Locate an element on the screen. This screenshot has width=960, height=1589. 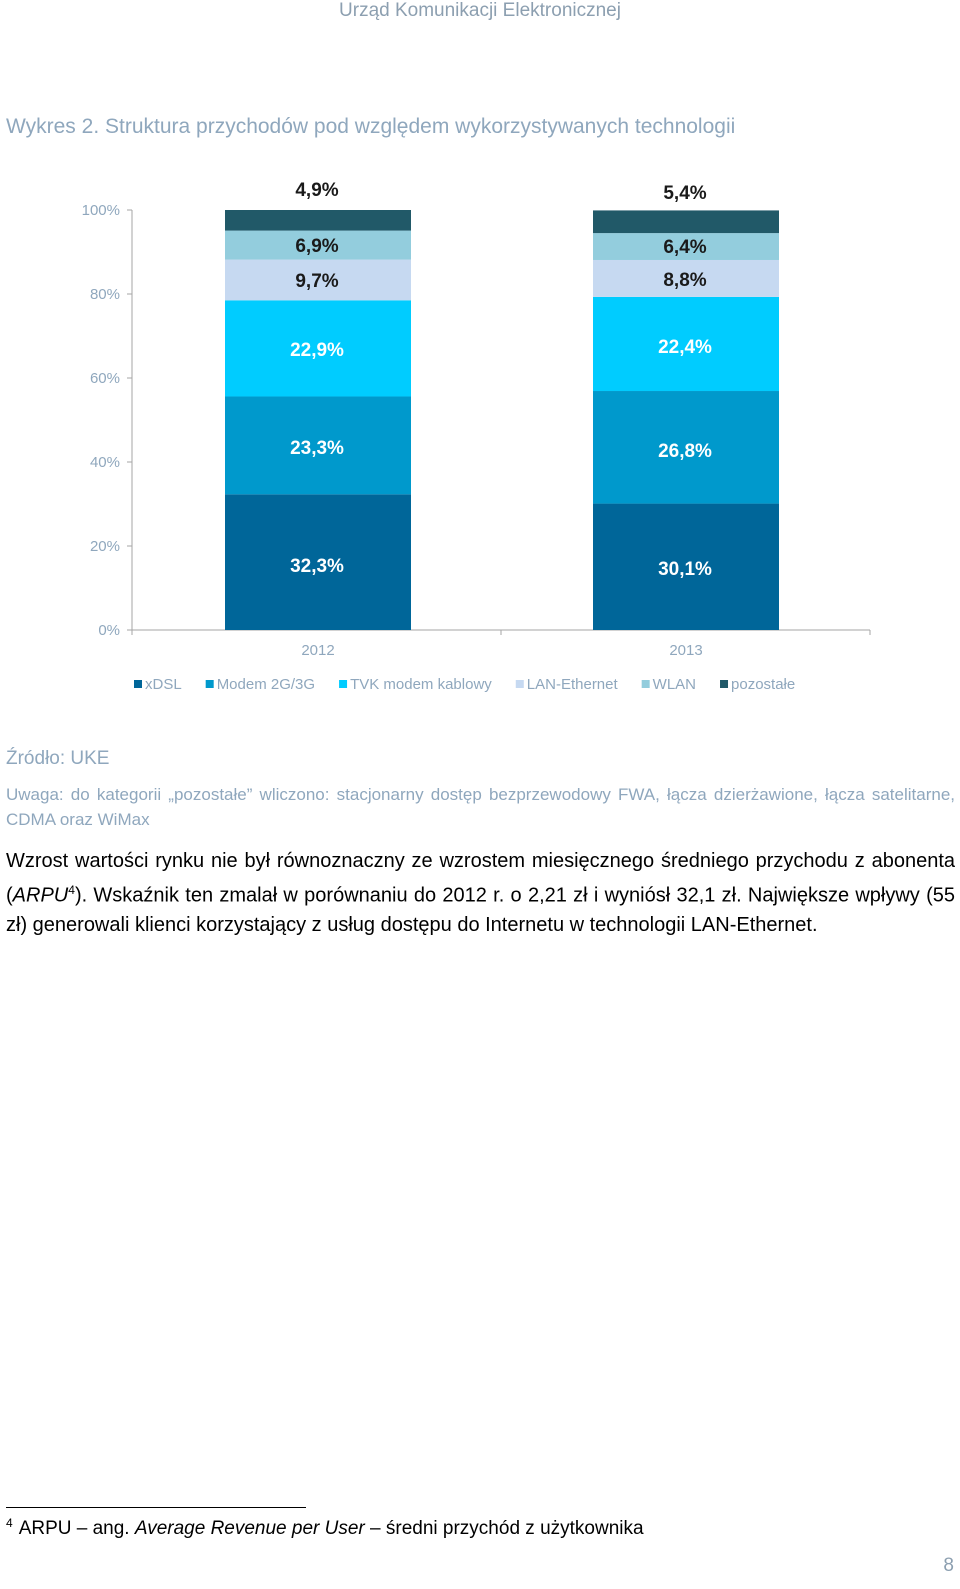
source-note: Źródło: UKE is located at coordinates (58, 758).